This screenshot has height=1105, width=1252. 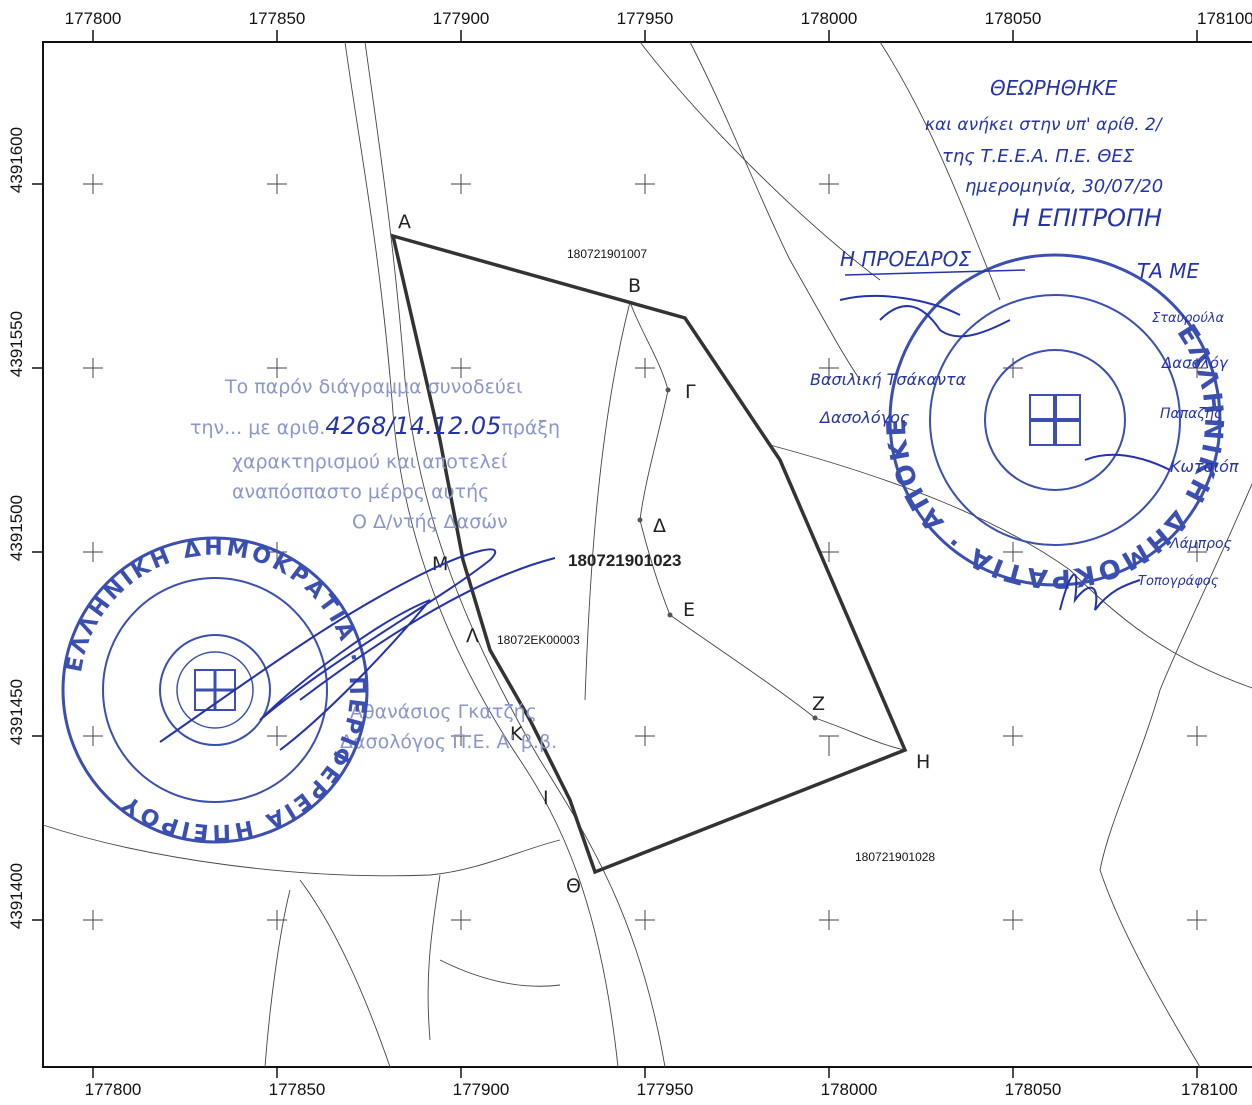 I want to click on y-tick-top: 4391600, so click(x=16, y=160).